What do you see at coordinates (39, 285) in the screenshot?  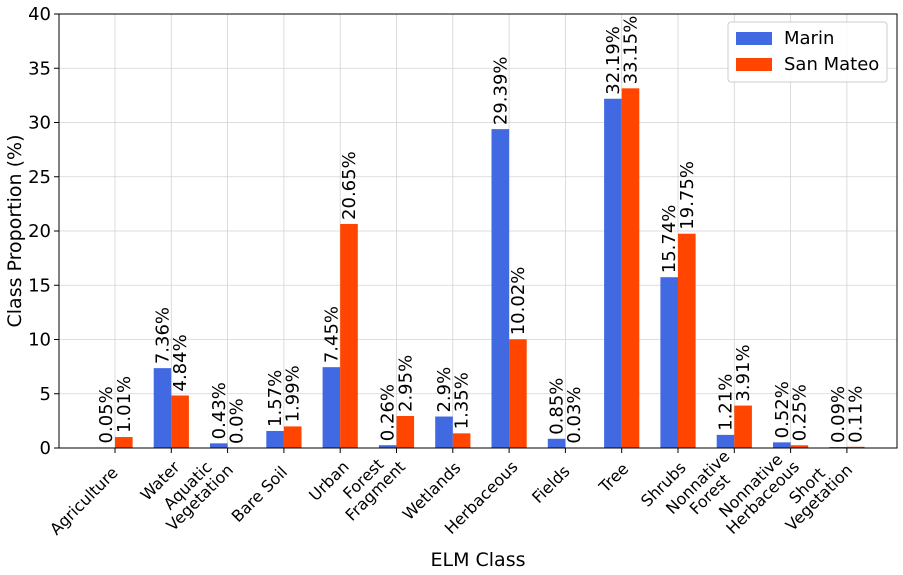 I see `y-tick-label: 15` at bounding box center [39, 285].